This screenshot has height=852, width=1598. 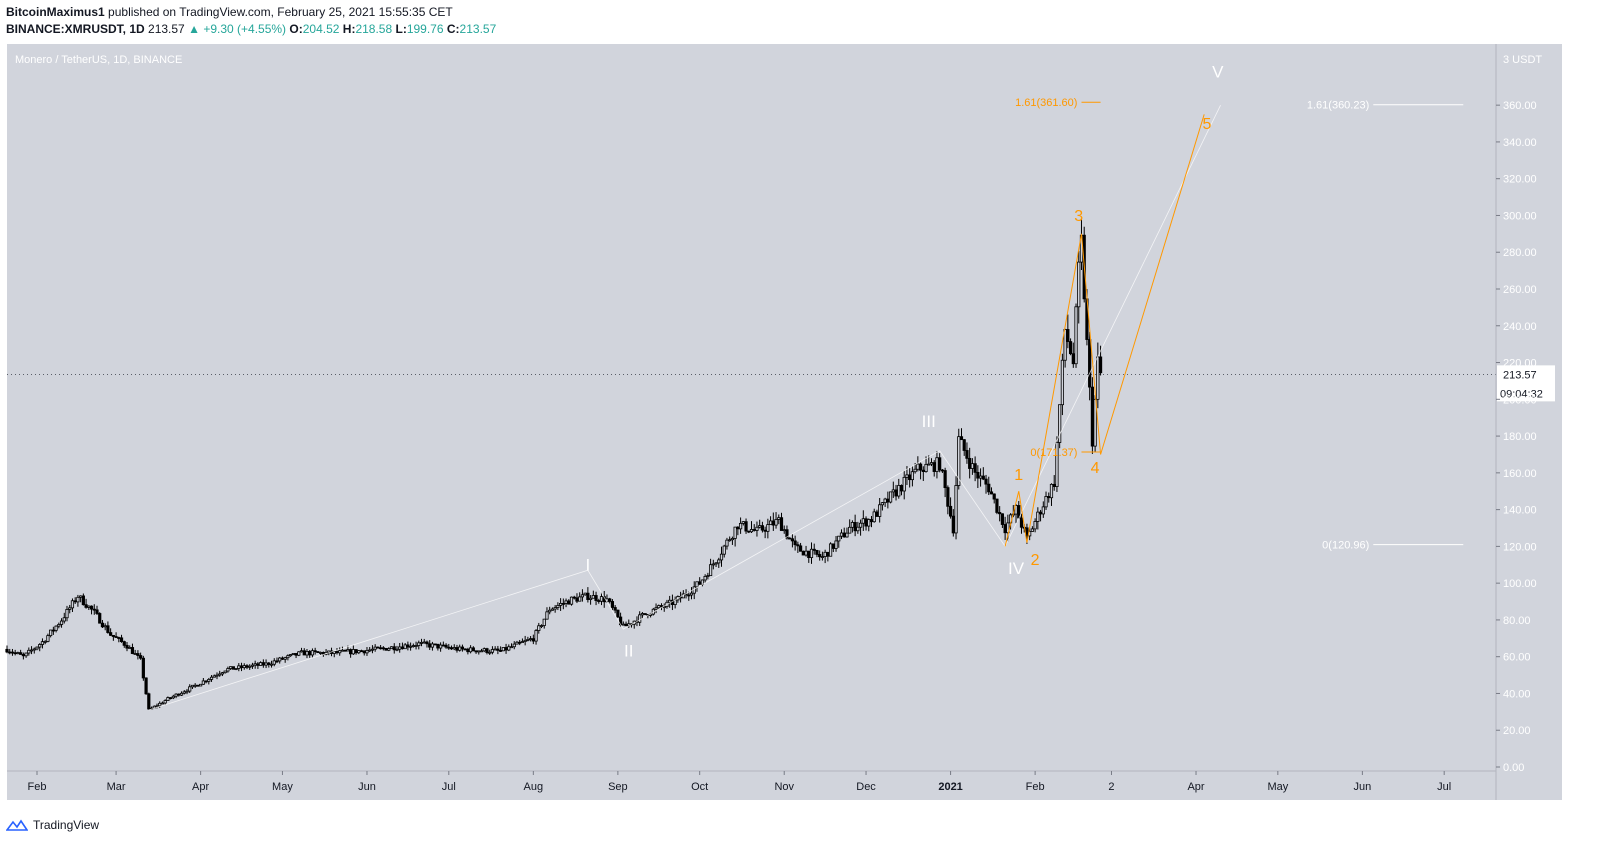 I want to click on author-name: BitcoinMaximus1, so click(x=55, y=12).